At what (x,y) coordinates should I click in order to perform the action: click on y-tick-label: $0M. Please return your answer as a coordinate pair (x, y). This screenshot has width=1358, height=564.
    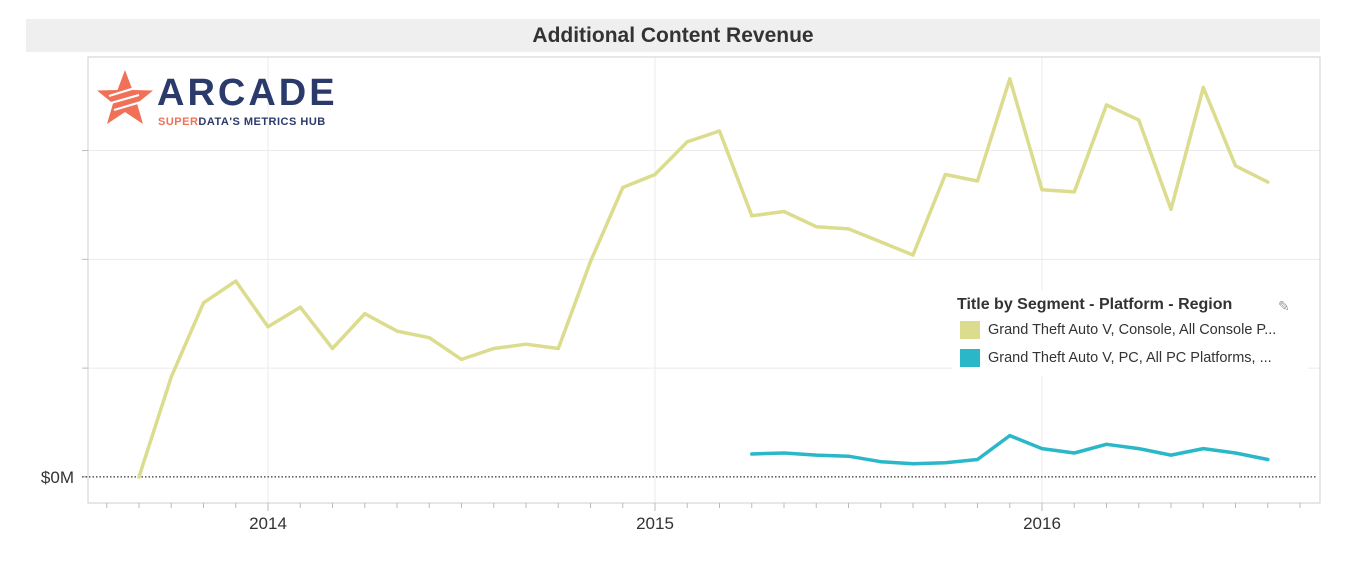
    Looking at the image, I should click on (57, 477).